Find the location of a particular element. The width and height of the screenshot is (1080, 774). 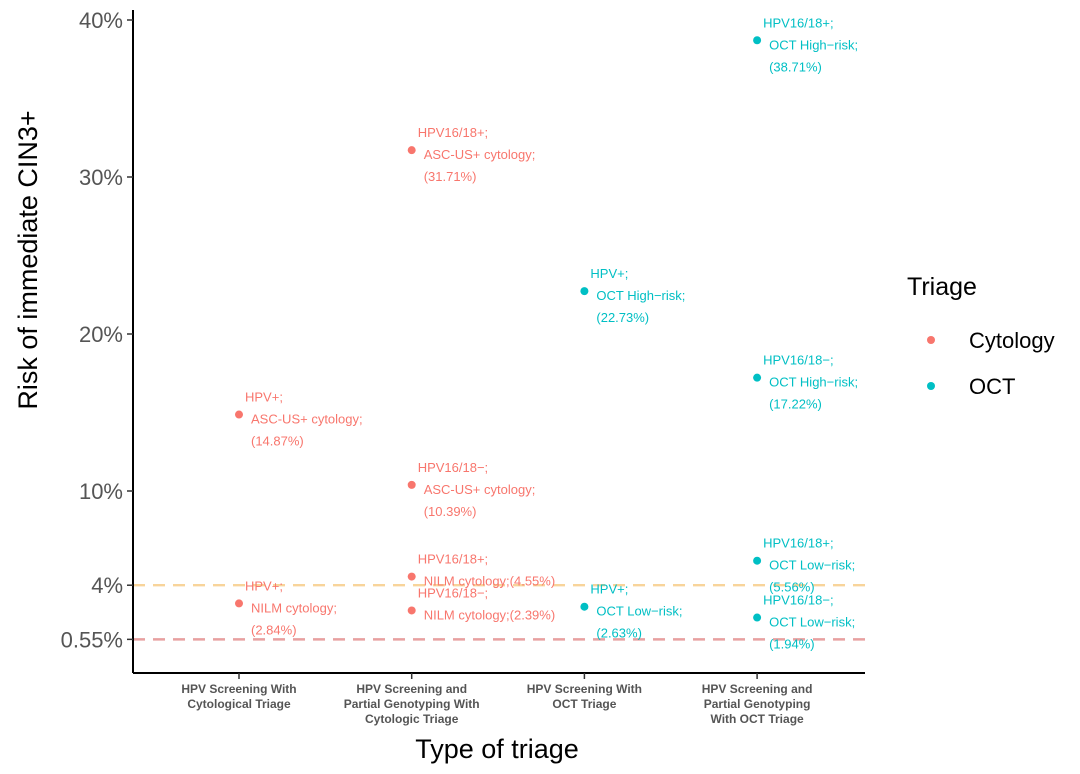

cytology-point-label: HPV+; ASC-US+ cytology; (14.87%) is located at coordinates (304, 419).